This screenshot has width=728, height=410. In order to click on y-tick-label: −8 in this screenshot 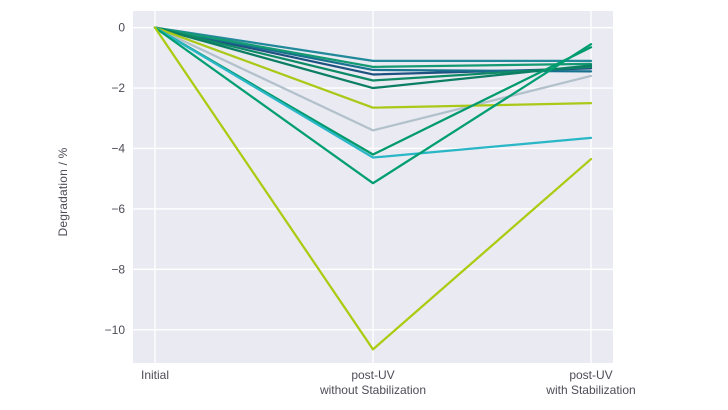, I will do `click(118, 269)`.